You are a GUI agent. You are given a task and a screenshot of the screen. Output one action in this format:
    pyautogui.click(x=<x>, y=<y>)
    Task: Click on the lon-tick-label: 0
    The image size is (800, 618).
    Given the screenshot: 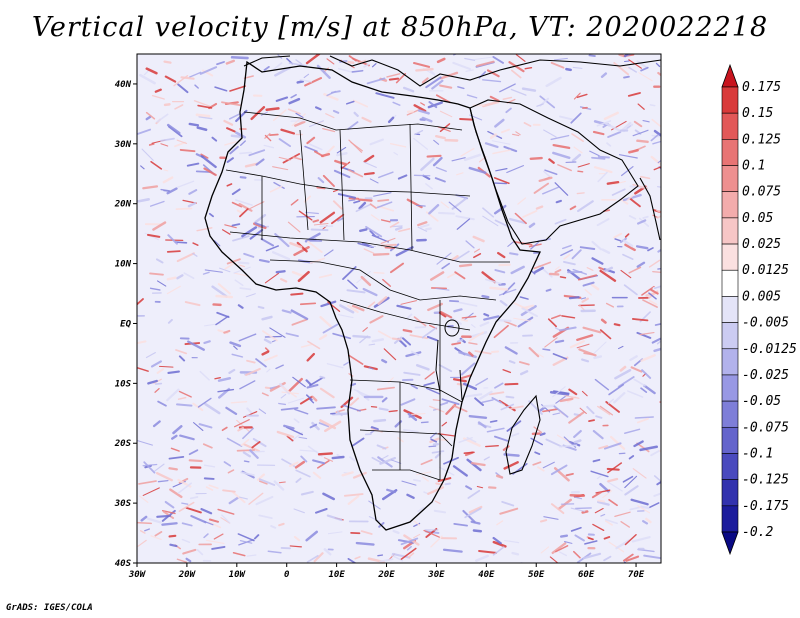 What is the action you would take?
    pyautogui.click(x=287, y=575)
    